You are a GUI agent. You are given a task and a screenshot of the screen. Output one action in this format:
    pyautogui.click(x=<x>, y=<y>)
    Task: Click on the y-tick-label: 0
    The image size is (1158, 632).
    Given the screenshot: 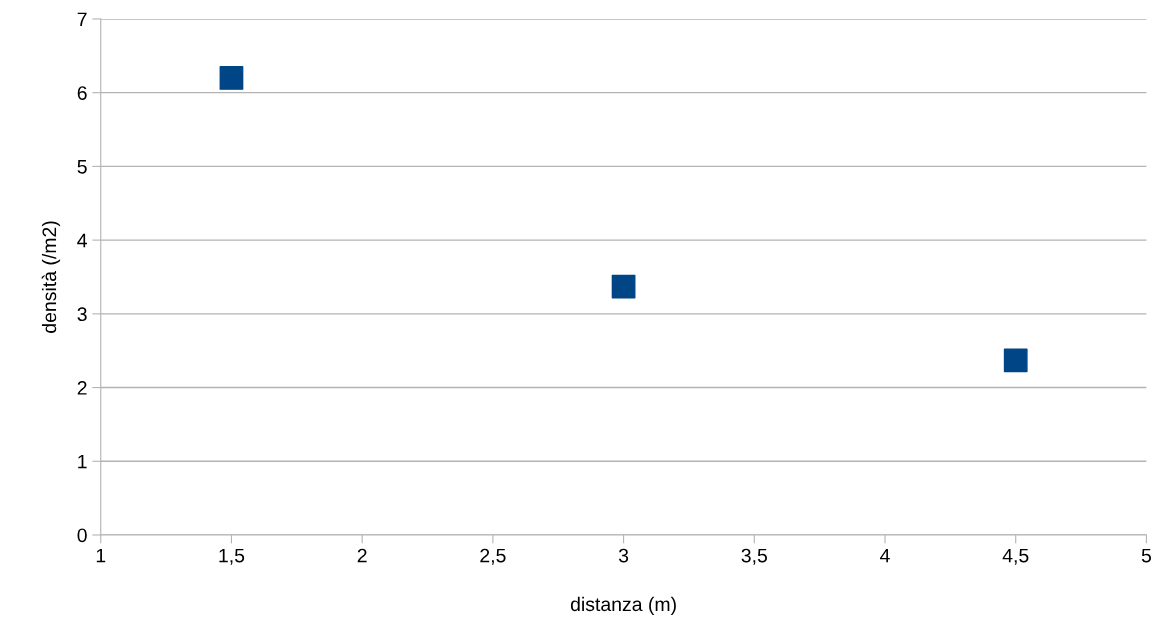 What is the action you would take?
    pyautogui.click(x=82, y=535)
    